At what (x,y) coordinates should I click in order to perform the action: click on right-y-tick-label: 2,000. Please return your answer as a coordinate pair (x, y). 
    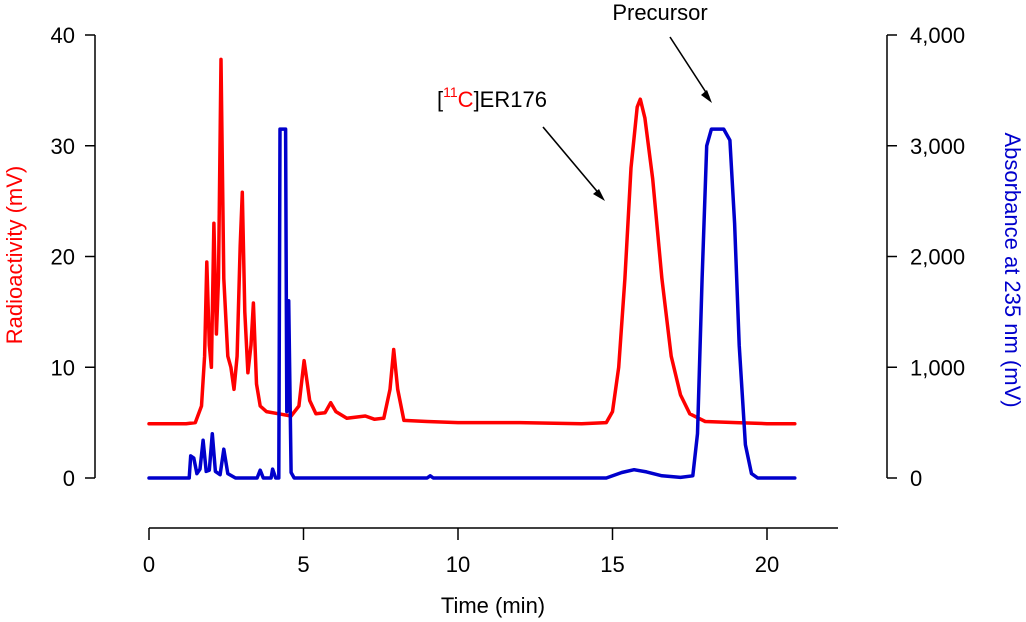
    Looking at the image, I should click on (937, 257).